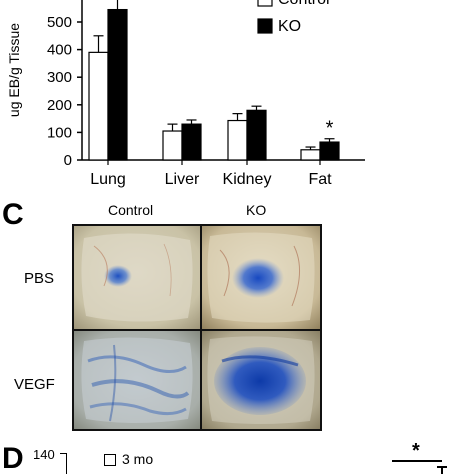 The width and height of the screenshot is (474, 476). I want to click on legend-swatch-3mo, so click(110, 460).